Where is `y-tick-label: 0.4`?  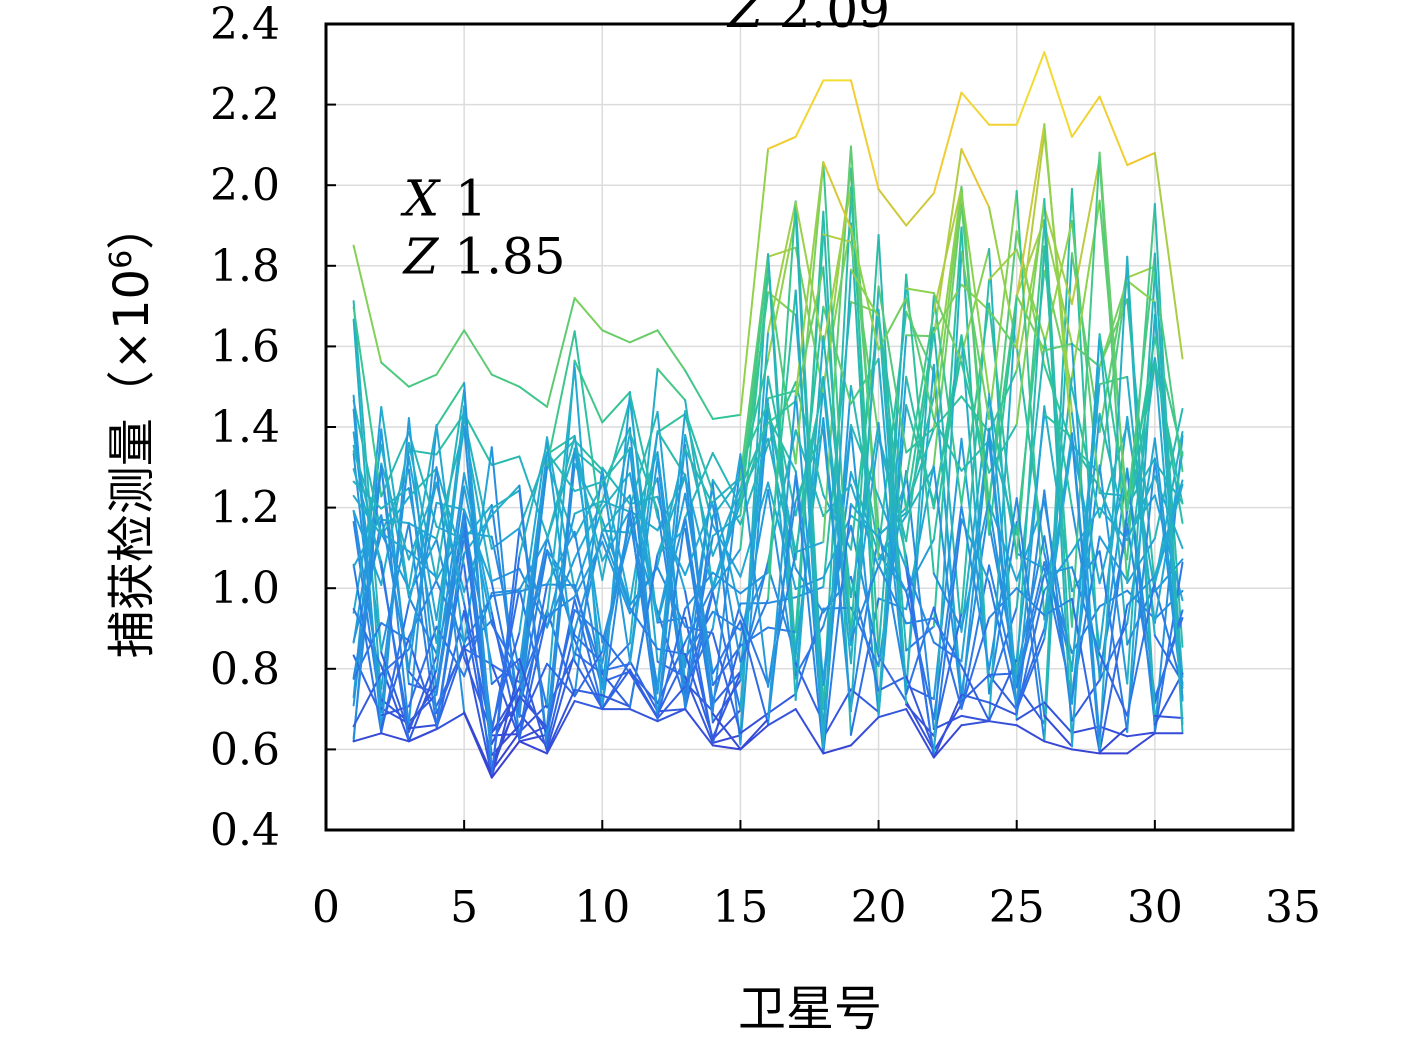
y-tick-label: 0.4 is located at coordinates (245, 830).